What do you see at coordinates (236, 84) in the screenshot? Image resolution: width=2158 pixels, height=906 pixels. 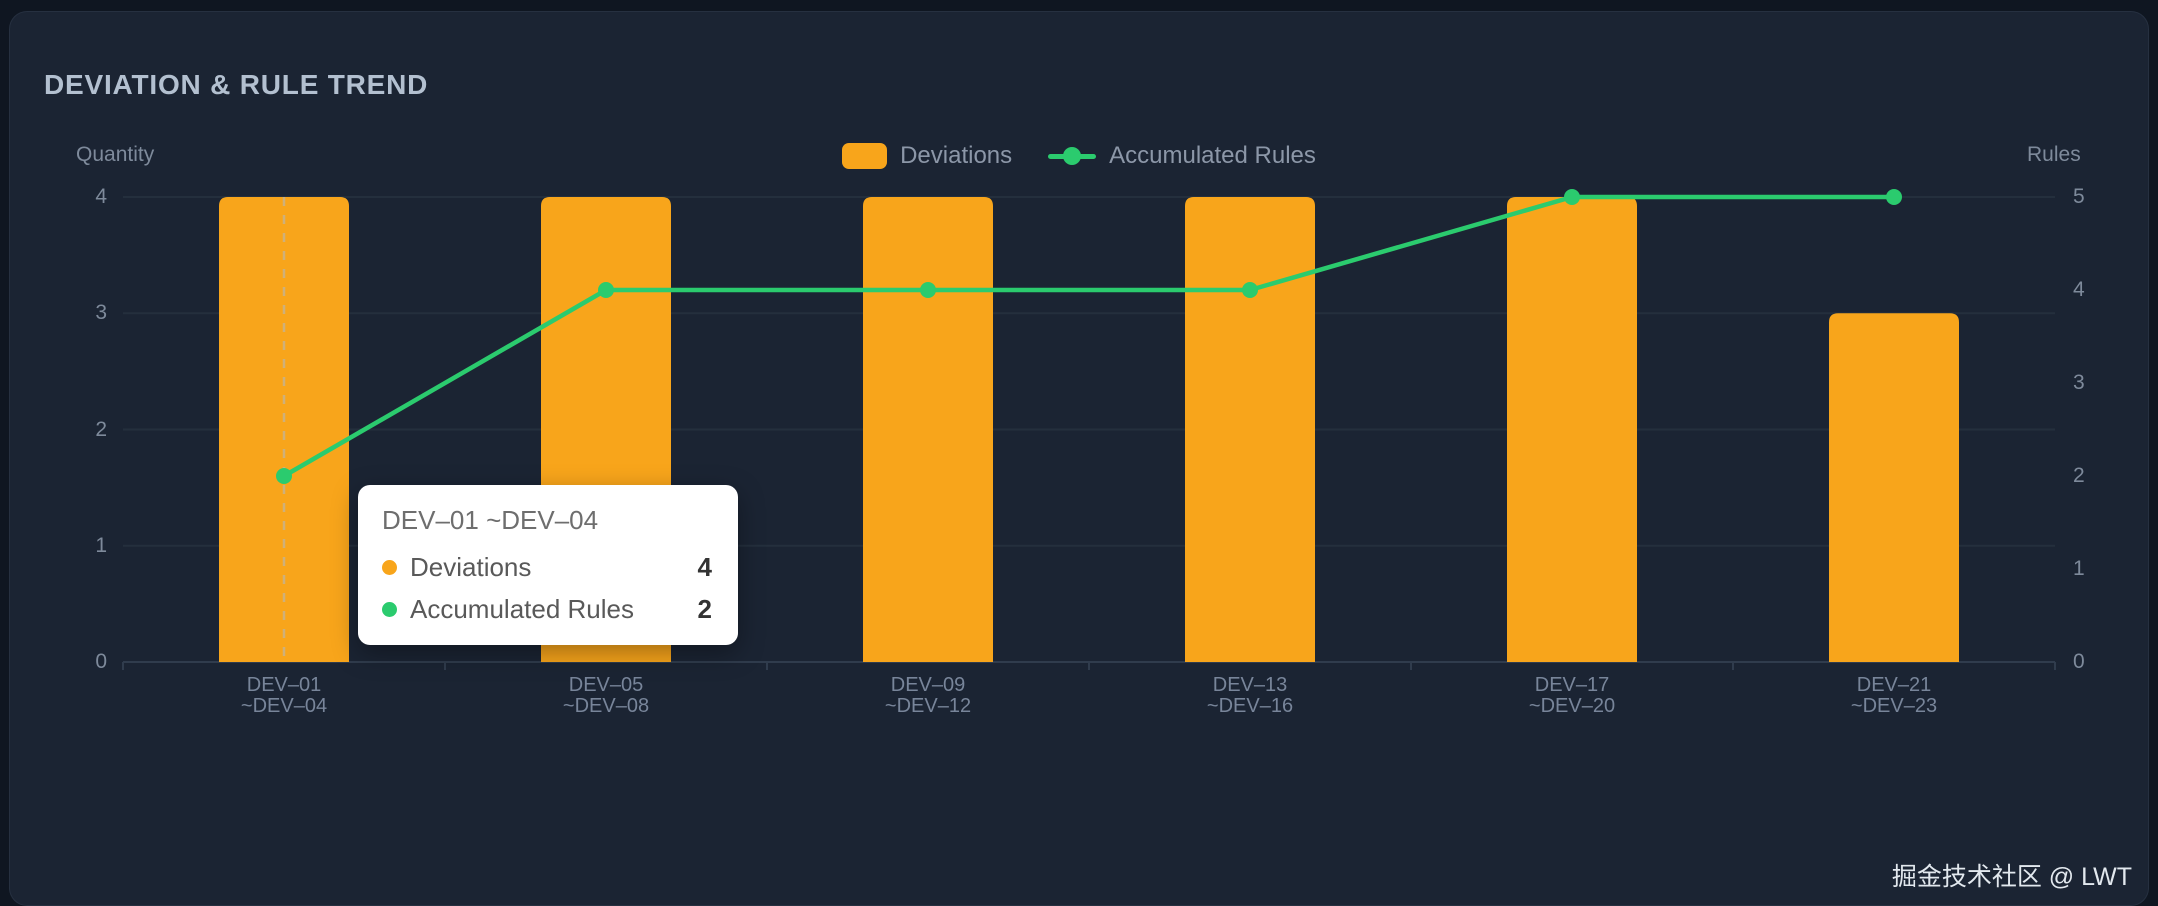 I see `panel-title: DEVIATION & RULE TREND` at bounding box center [236, 84].